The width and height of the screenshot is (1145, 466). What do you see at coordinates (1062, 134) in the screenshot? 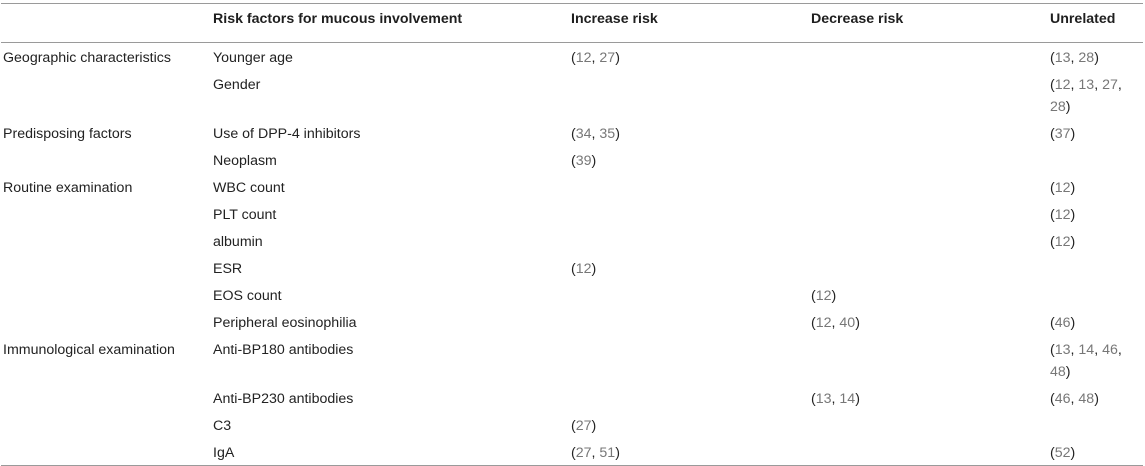
I see `citation-link: 37` at bounding box center [1062, 134].